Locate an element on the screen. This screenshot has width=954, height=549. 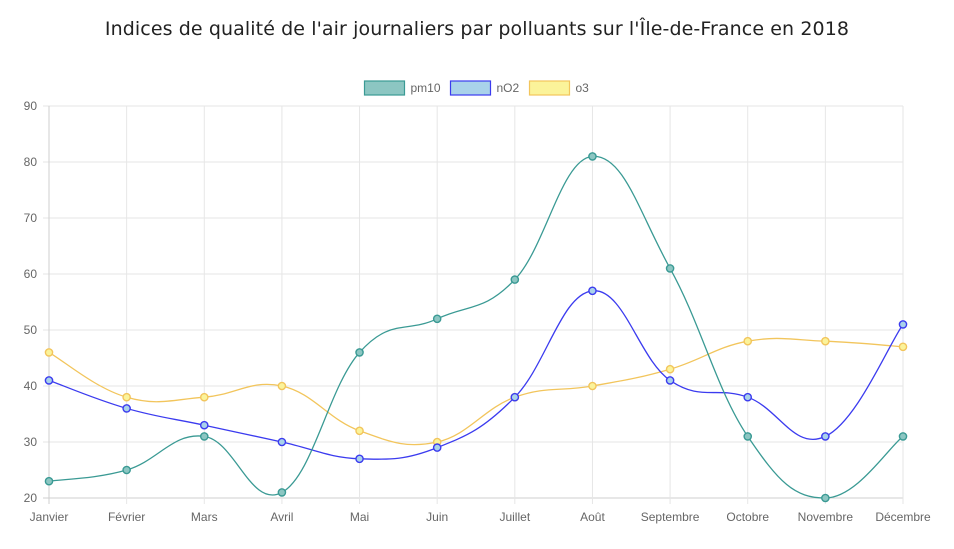
x-tick-label: Juillet is located at coordinates (514, 517).